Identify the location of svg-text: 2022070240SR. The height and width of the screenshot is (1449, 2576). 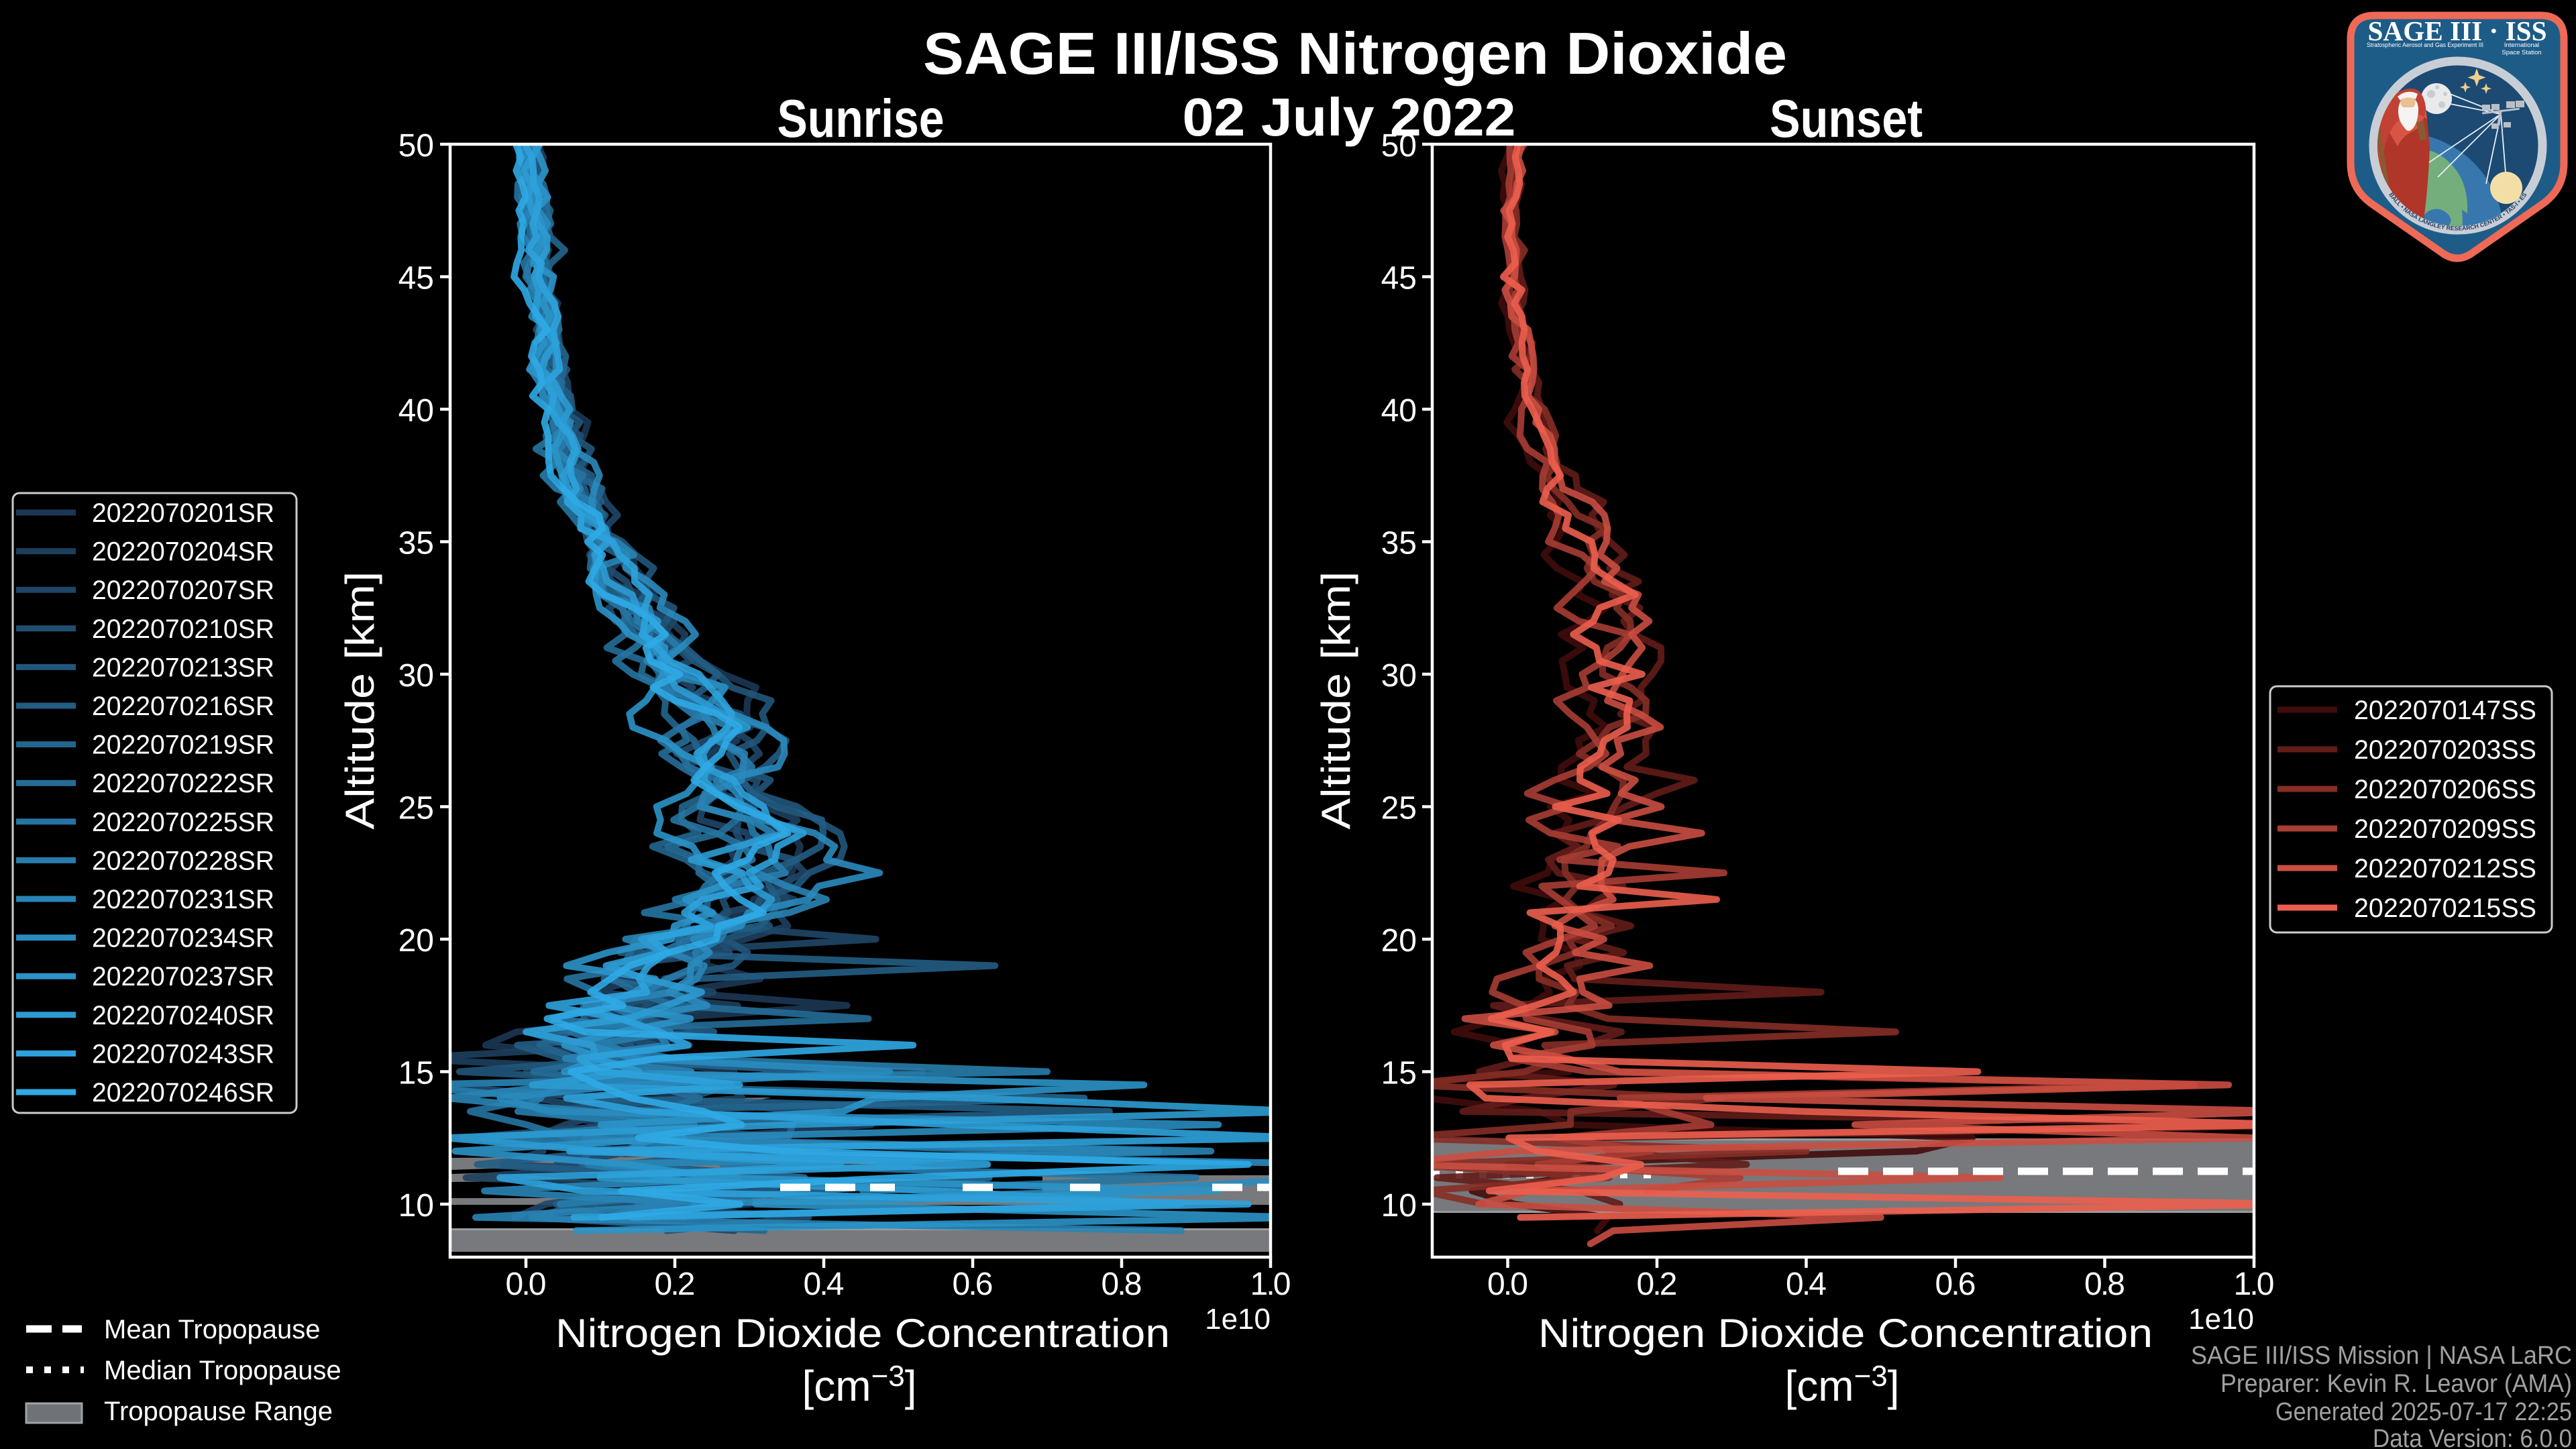
(183, 1015).